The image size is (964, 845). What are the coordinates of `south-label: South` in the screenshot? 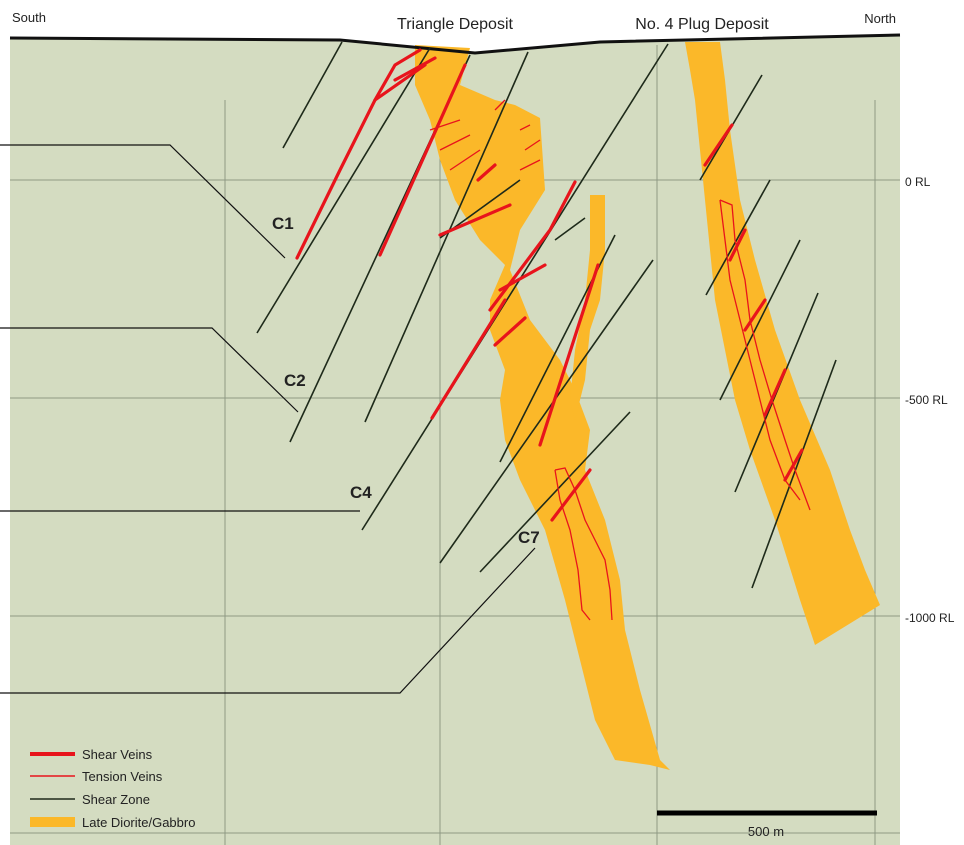 It's located at (29, 17).